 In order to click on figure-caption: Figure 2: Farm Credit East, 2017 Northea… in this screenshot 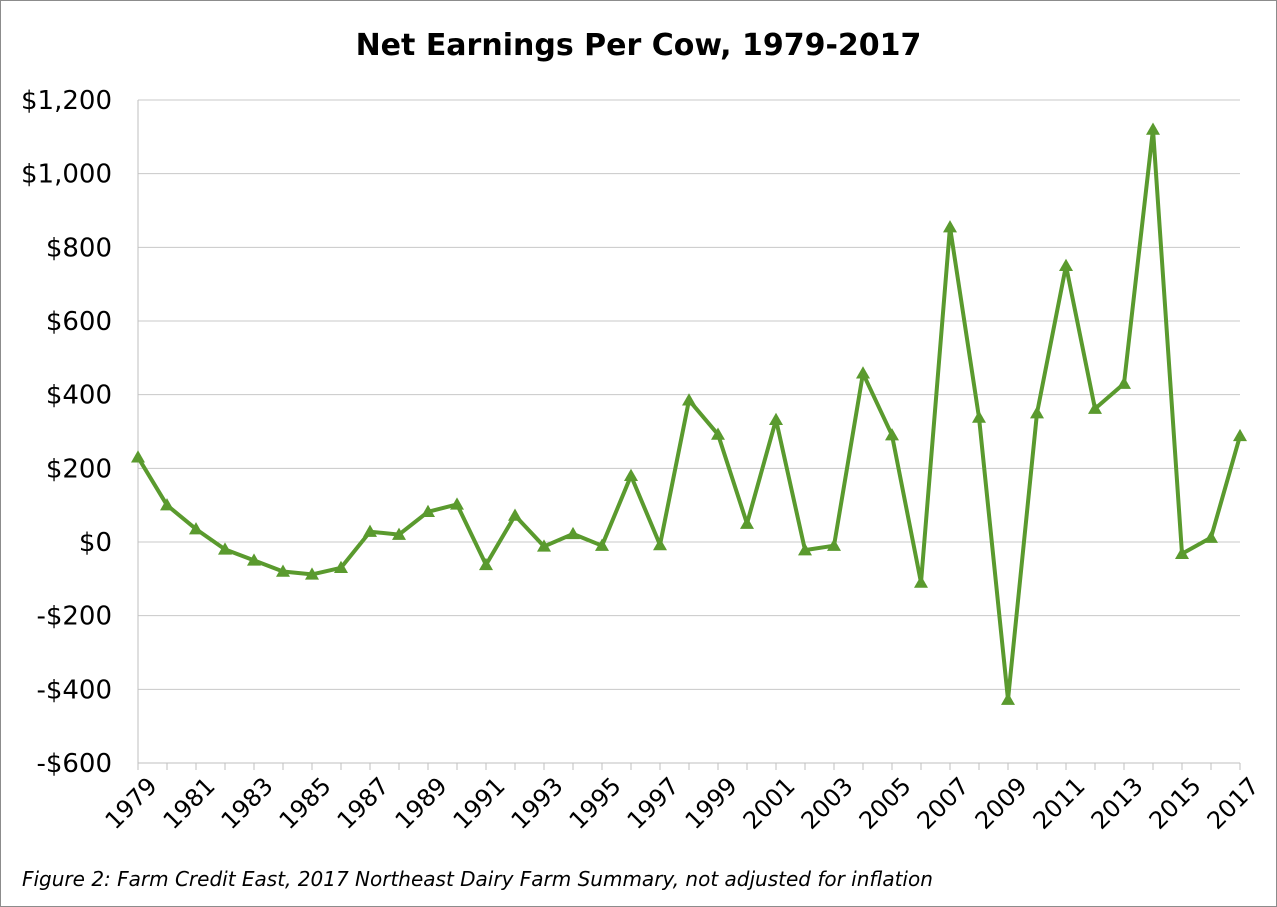, I will do `click(477, 879)`.